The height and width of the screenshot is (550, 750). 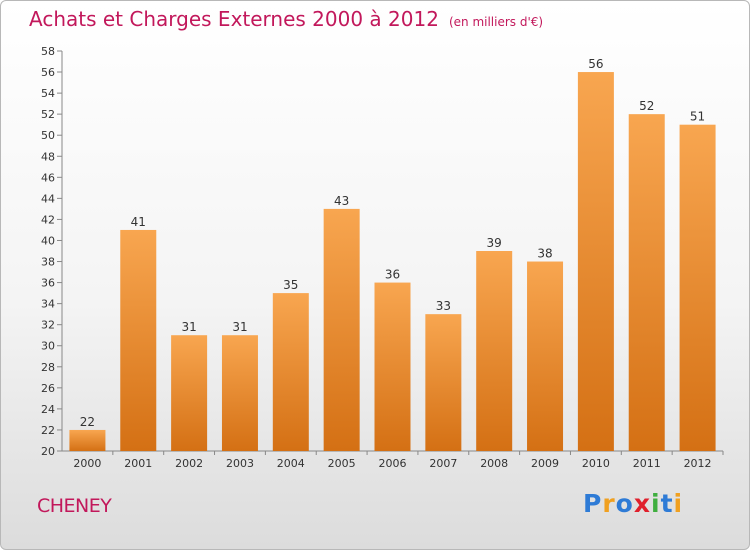 I want to click on logo-letter: t, so click(x=667, y=503).